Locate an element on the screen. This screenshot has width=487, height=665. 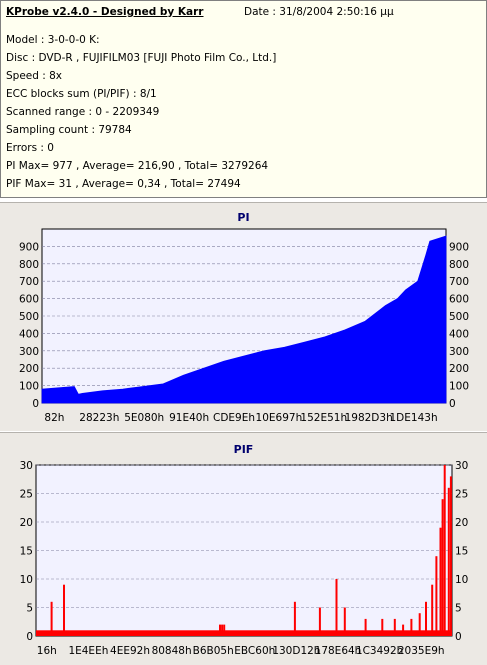
x-tick-1: 1E4EEh is located at coordinates (88, 651).